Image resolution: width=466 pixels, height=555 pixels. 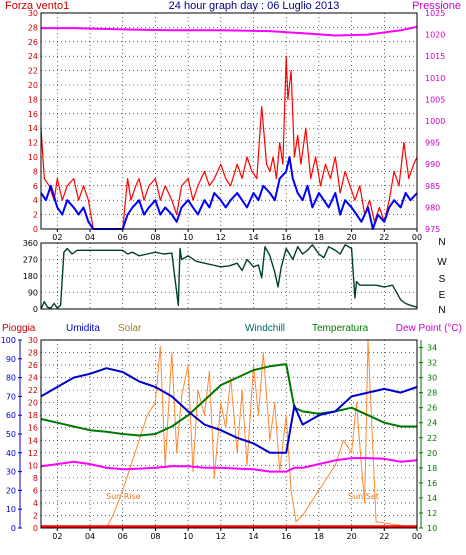 What do you see at coordinates (340, 328) in the screenshot?
I see `temperature-title: Temperatura` at bounding box center [340, 328].